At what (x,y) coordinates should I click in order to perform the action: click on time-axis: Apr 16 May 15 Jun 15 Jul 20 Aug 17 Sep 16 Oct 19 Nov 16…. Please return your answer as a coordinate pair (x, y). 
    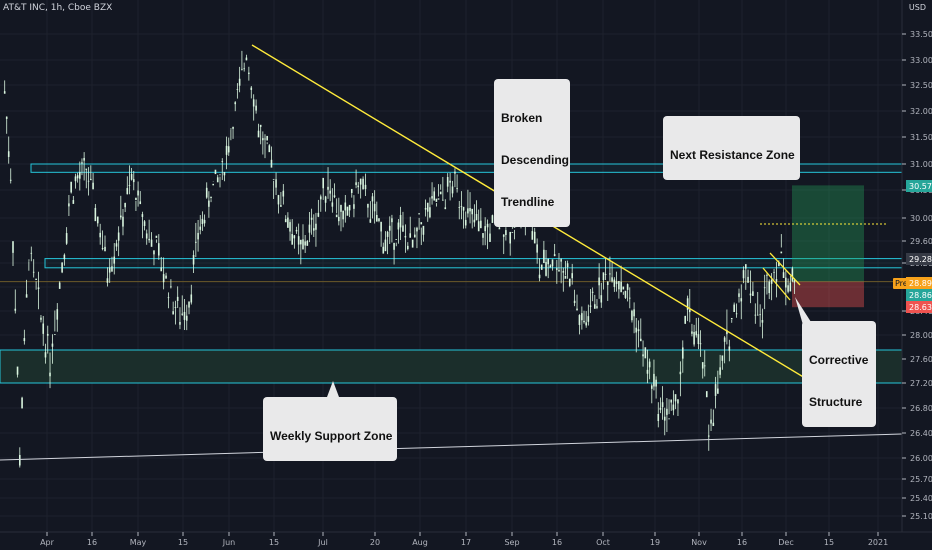
    Looking at the image, I should click on (464, 539).